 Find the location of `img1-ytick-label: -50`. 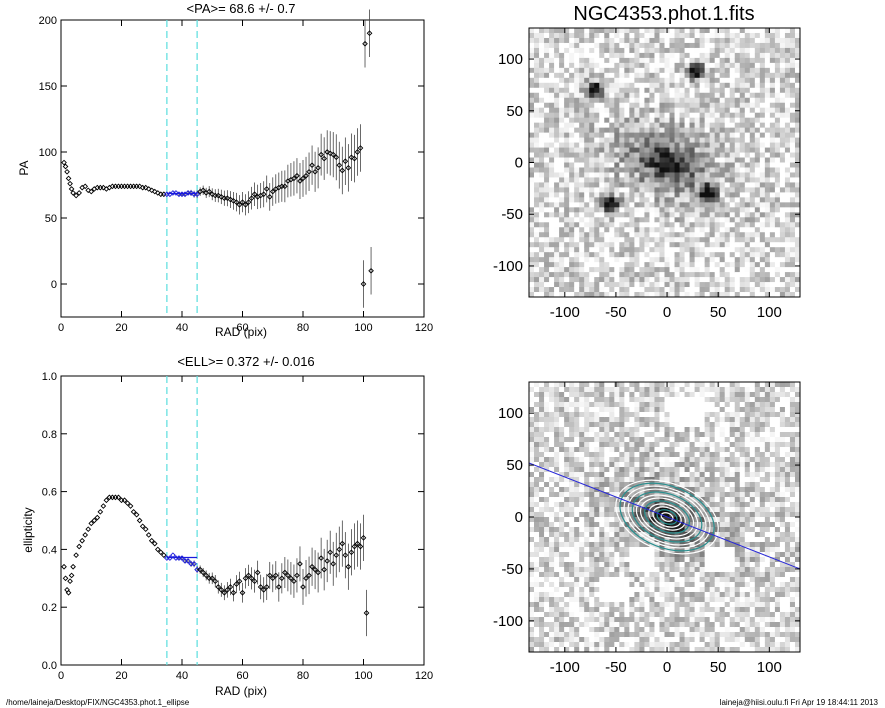

img1-ytick-label: -50 is located at coordinates (512, 214).